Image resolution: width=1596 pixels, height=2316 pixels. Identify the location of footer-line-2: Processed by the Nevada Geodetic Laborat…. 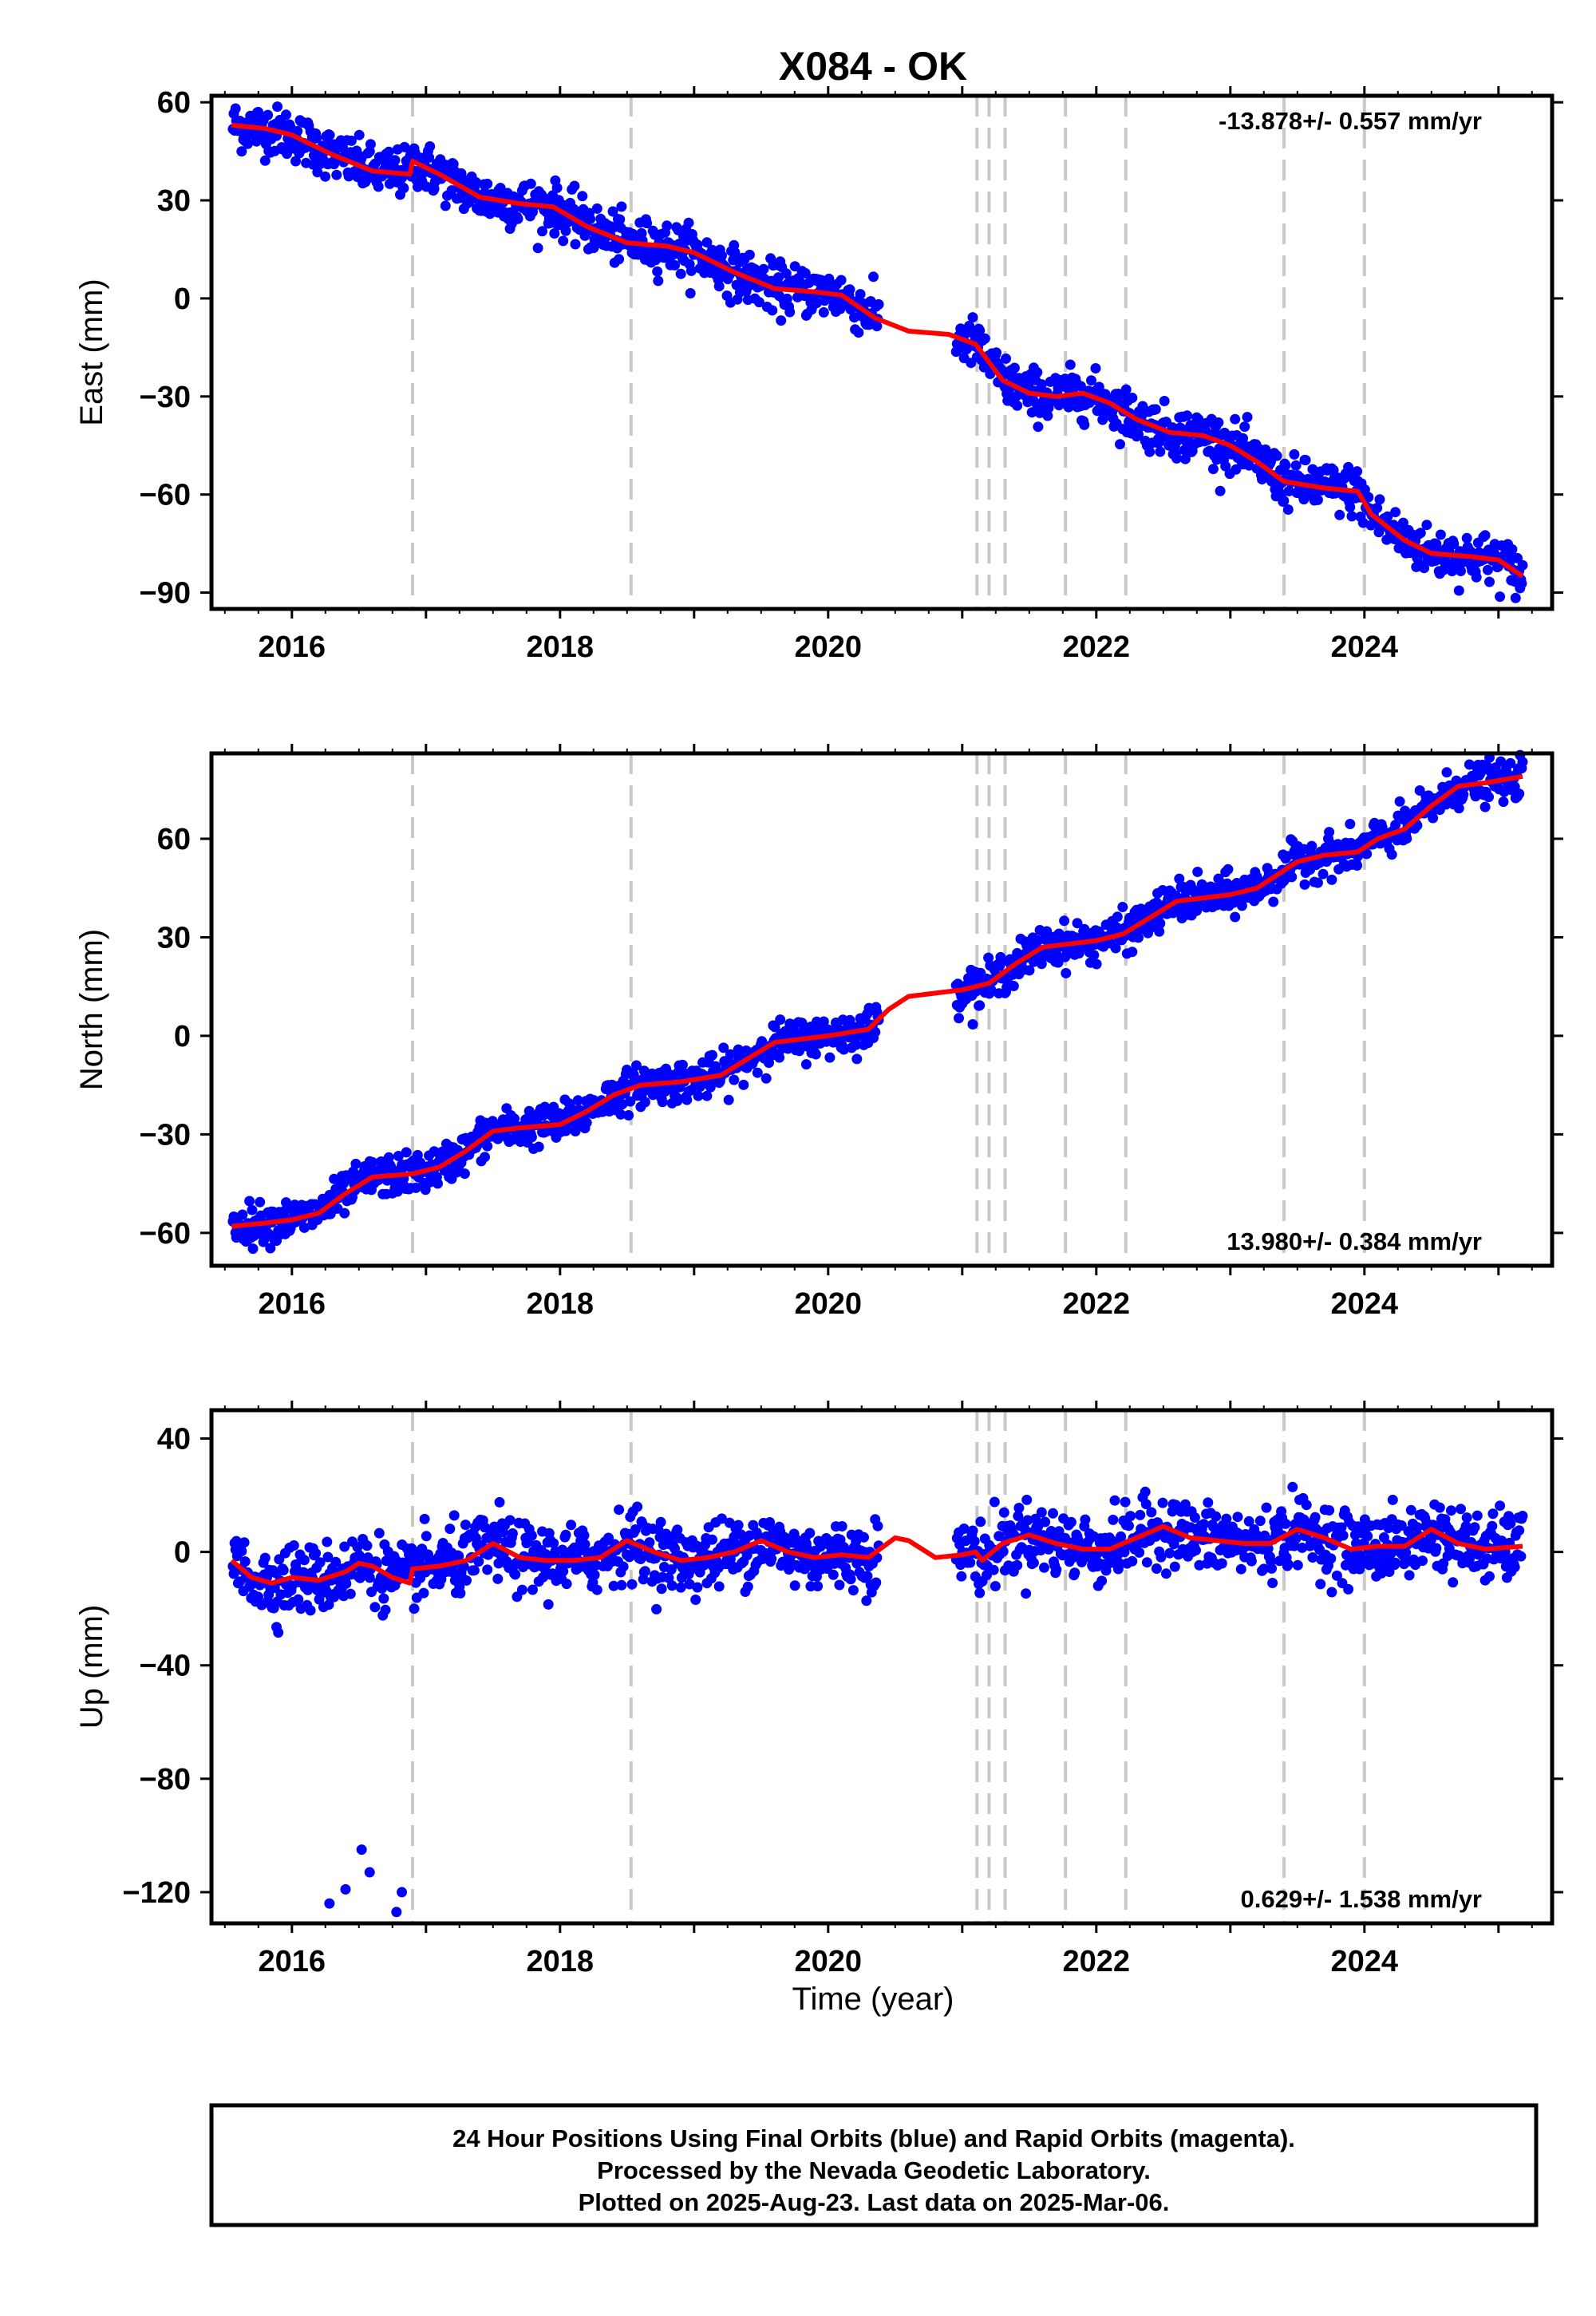
(874, 2170).